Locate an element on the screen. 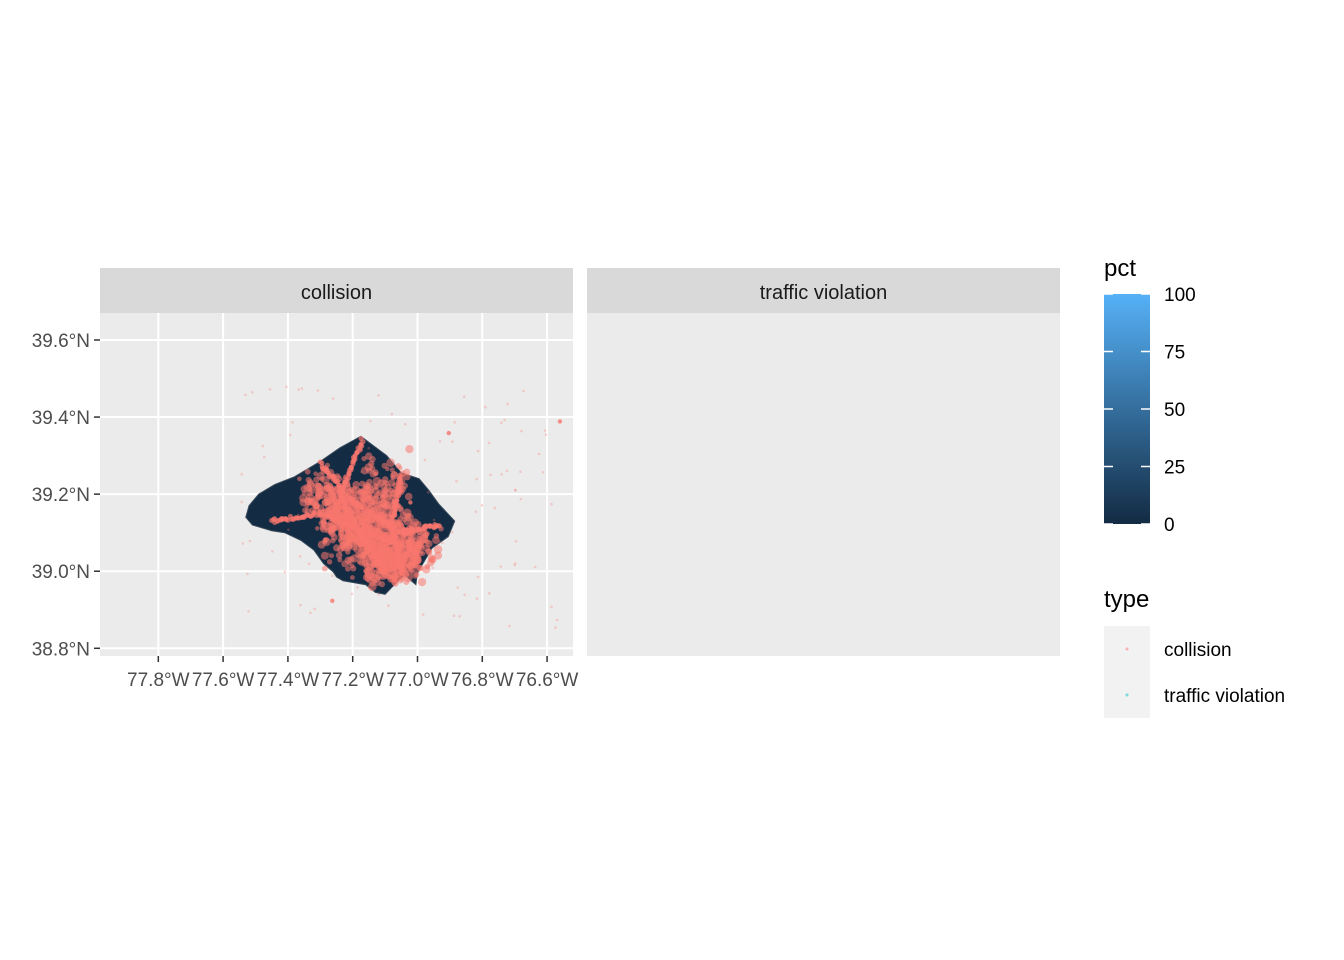 The image size is (1344, 960). colorbar-label: 75 is located at coordinates (1174, 353).